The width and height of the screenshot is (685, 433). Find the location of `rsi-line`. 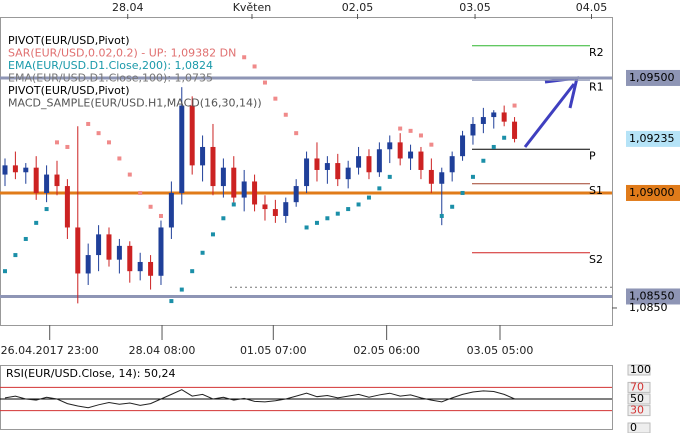

rsi-line is located at coordinates (259, 399).